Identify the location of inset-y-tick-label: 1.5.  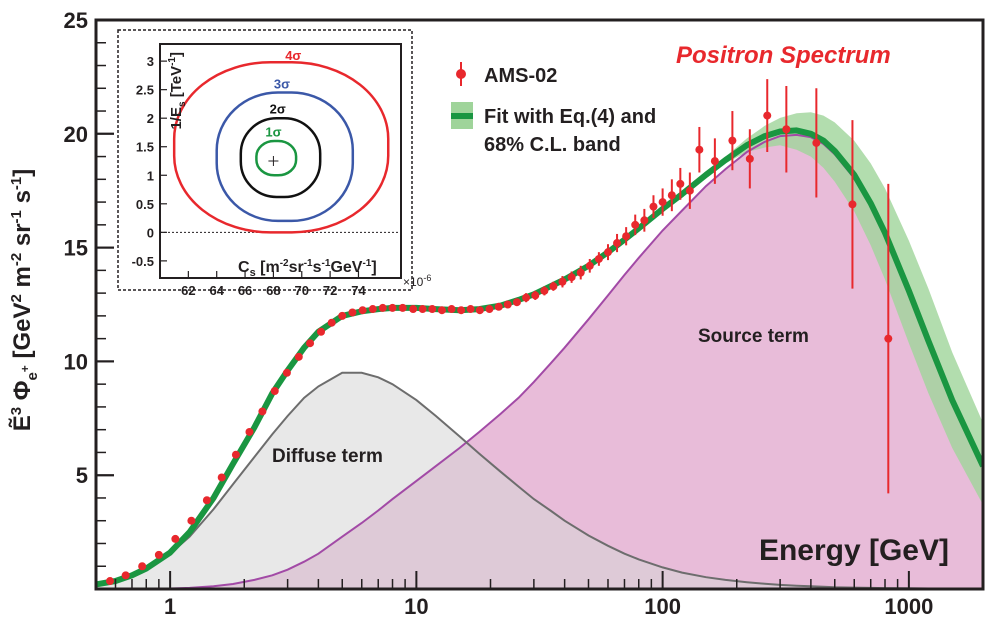
(145, 147).